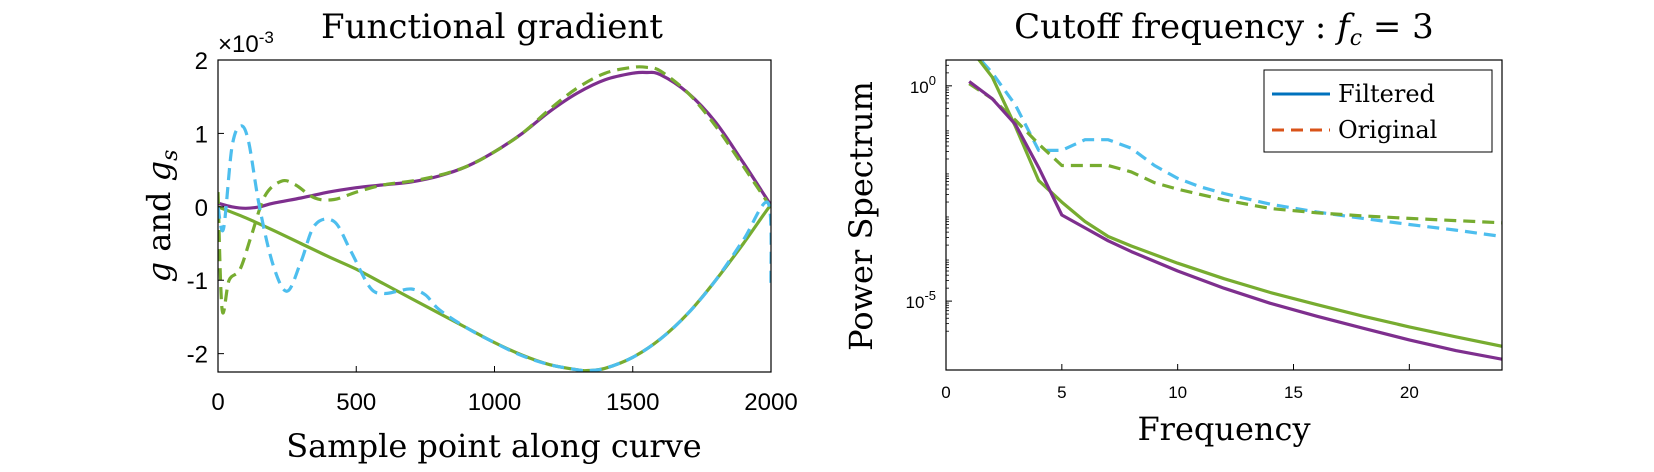 Image resolution: width=1654 pixels, height=472 pixels. Describe the element at coordinates (921, 300) in the screenshot. I see `right-y-tick-label: 10⁻⁵` at that location.